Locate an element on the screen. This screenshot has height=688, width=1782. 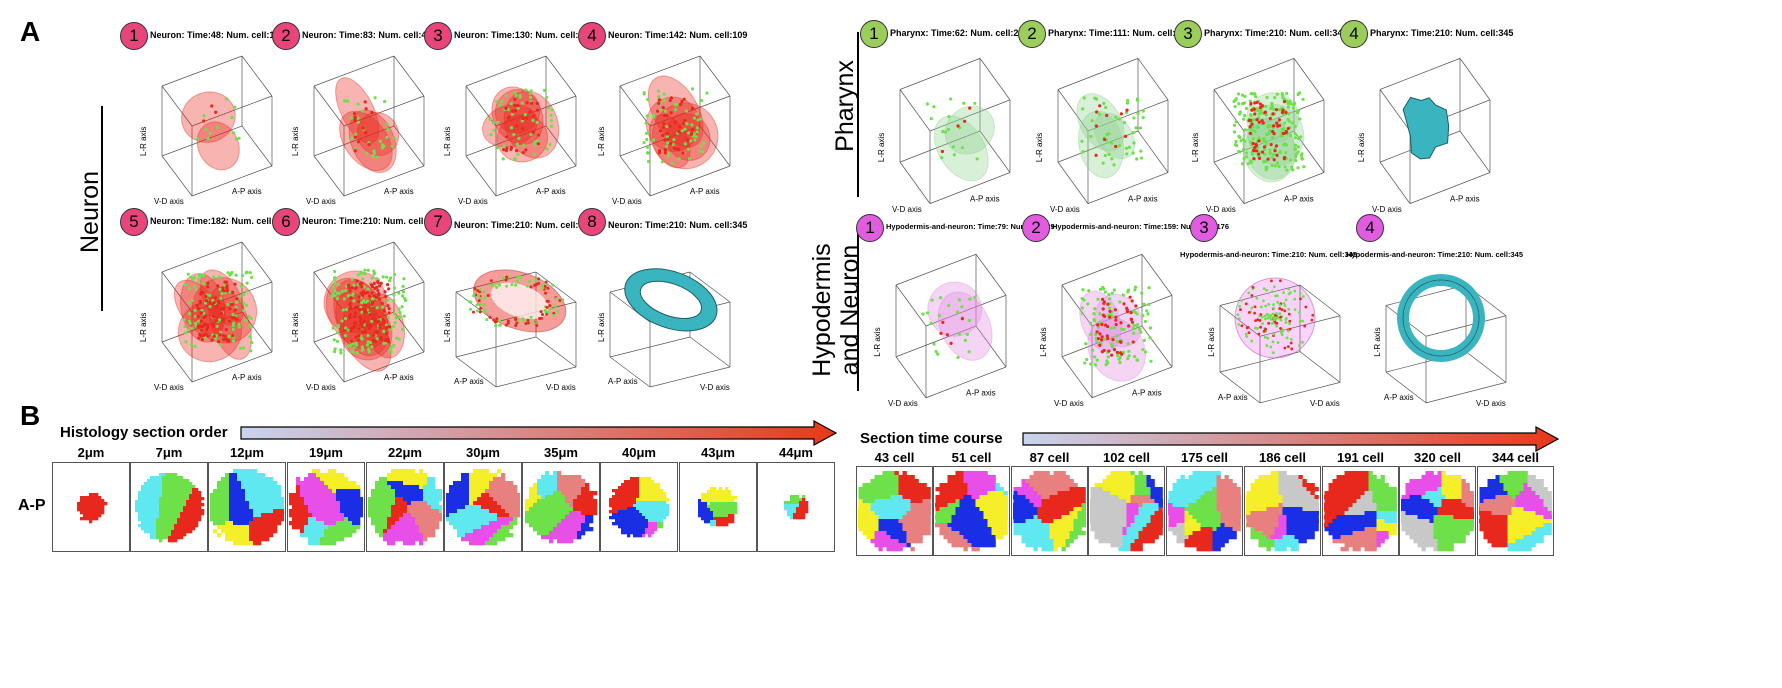
neuron-badge-2: 2 is located at coordinates (286, 36).